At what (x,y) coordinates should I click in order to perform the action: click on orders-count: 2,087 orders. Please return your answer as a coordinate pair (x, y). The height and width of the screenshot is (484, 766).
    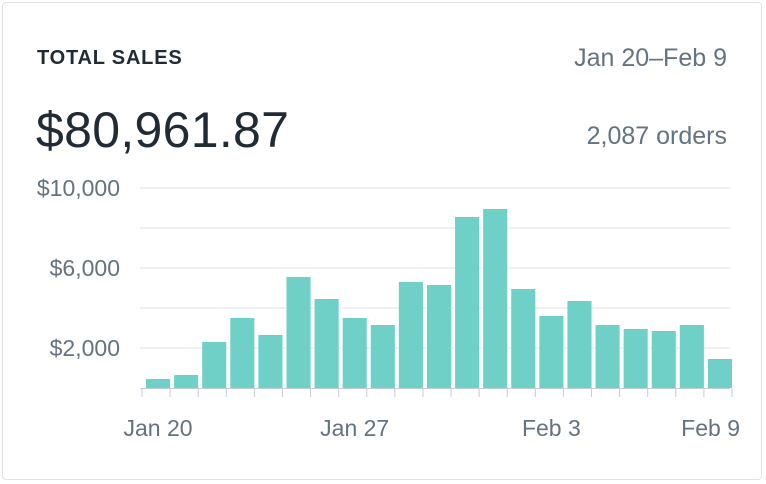
    Looking at the image, I should click on (656, 136).